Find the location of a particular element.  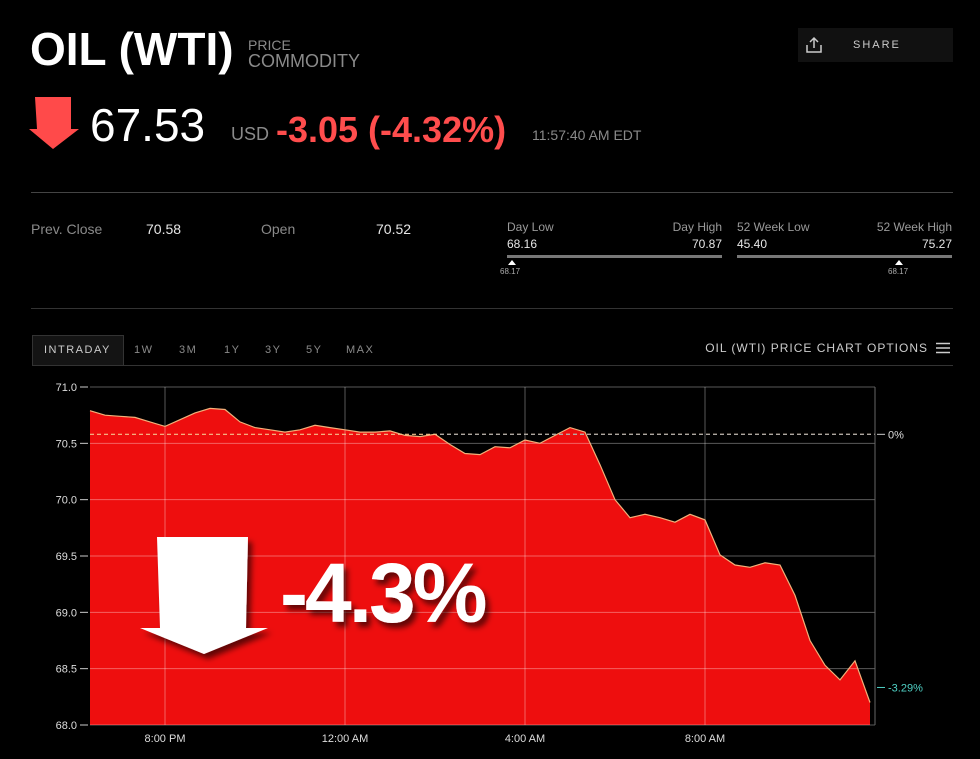

range-label: 52 Week Low is located at coordinates (773, 227).